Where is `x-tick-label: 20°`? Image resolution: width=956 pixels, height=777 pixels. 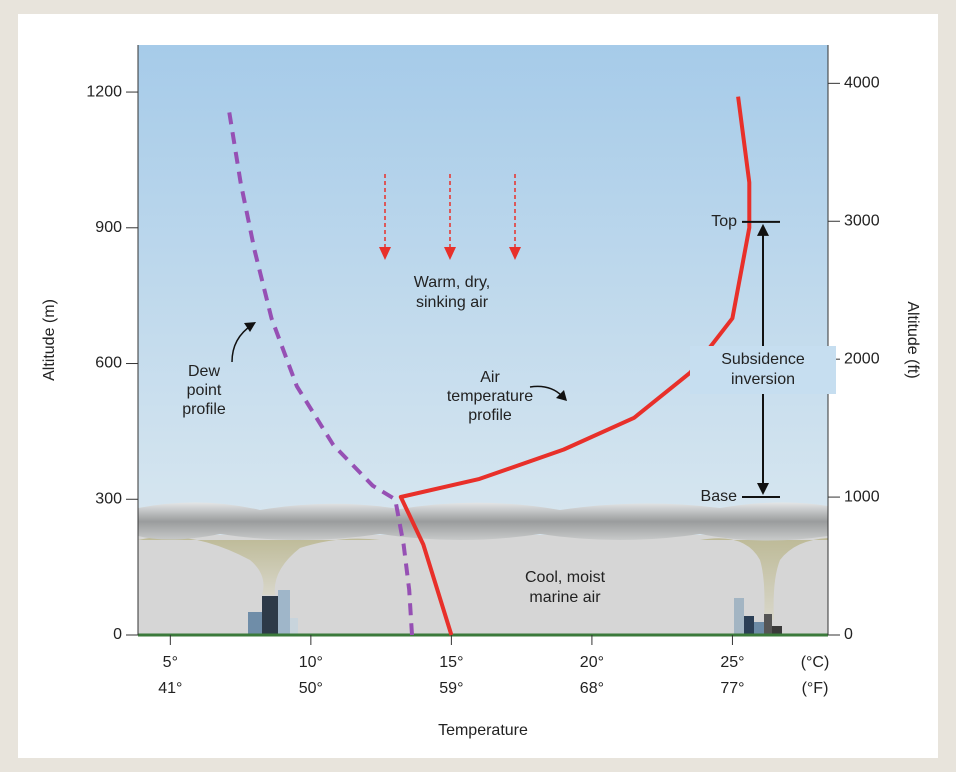
x-tick-label: 20° is located at coordinates (592, 662).